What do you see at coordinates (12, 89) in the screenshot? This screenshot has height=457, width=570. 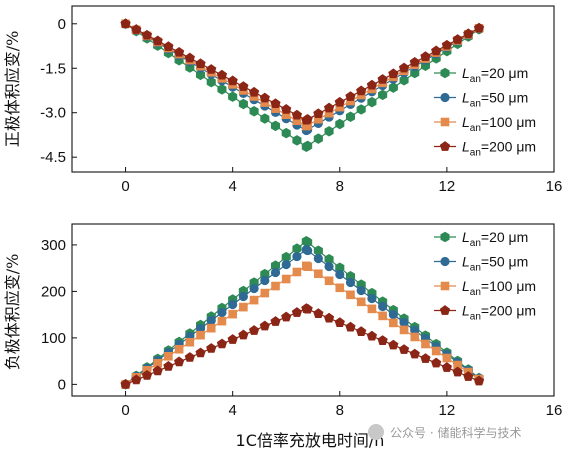 I see `y-axis-label: 正极体积应变/%` at bounding box center [12, 89].